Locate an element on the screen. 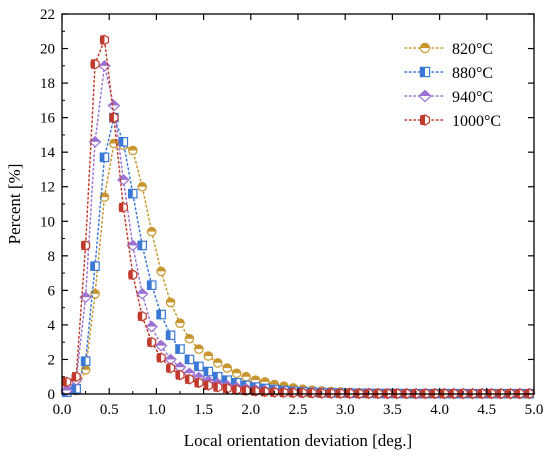  y-tick-label: 2 is located at coordinates (52, 360).